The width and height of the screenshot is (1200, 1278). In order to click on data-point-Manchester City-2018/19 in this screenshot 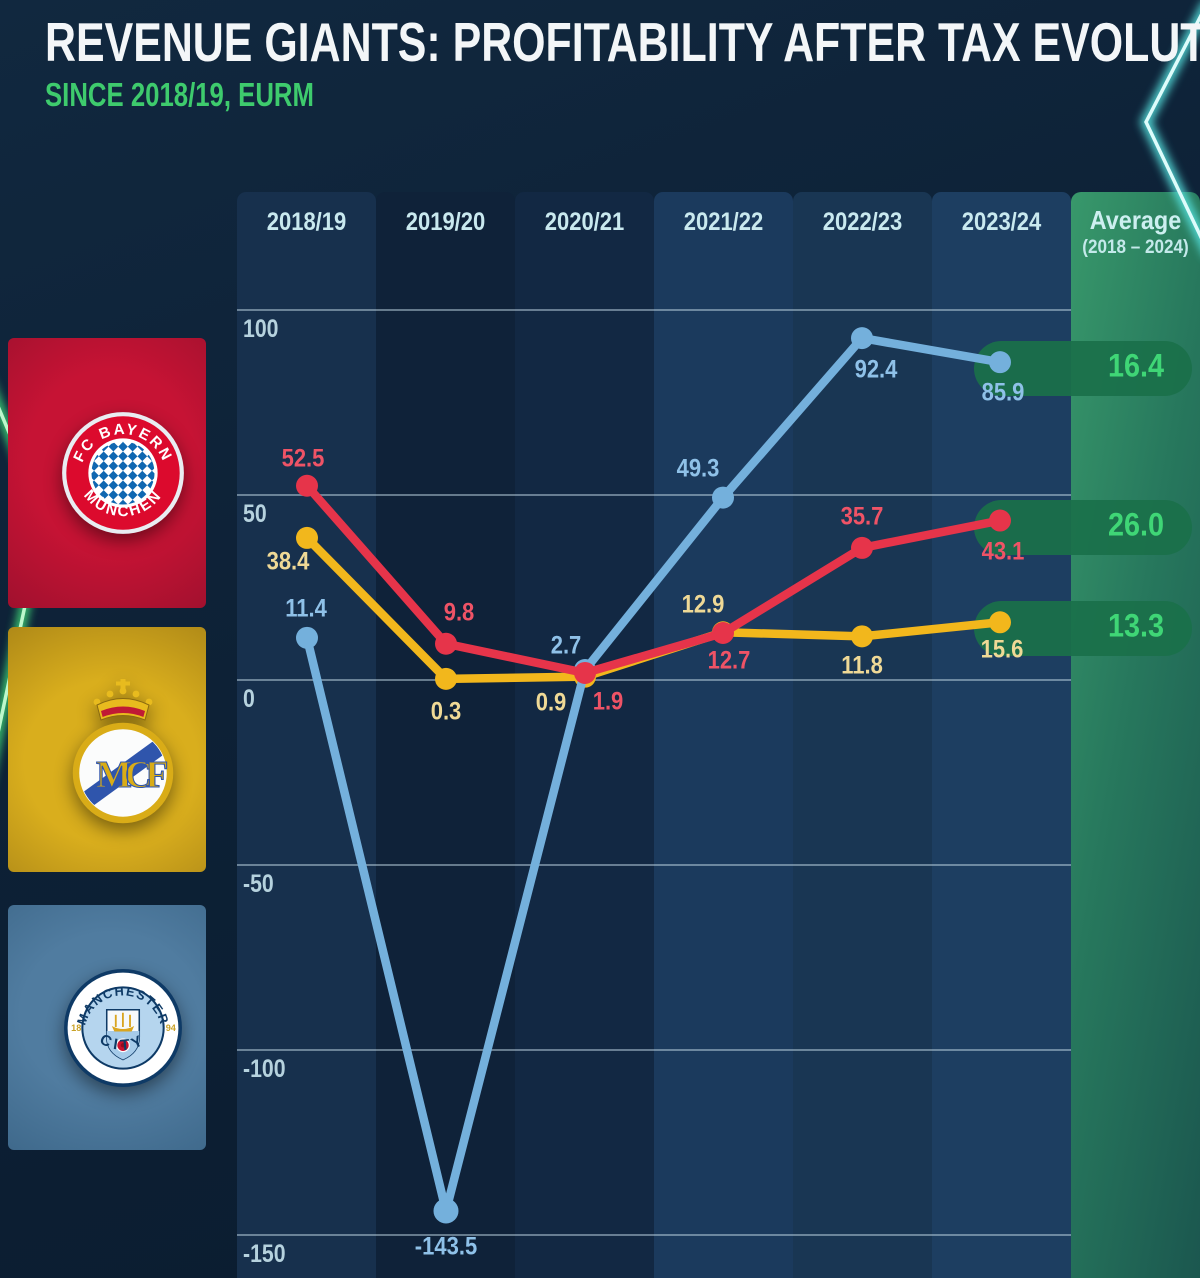, I will do `click(307, 637)`.